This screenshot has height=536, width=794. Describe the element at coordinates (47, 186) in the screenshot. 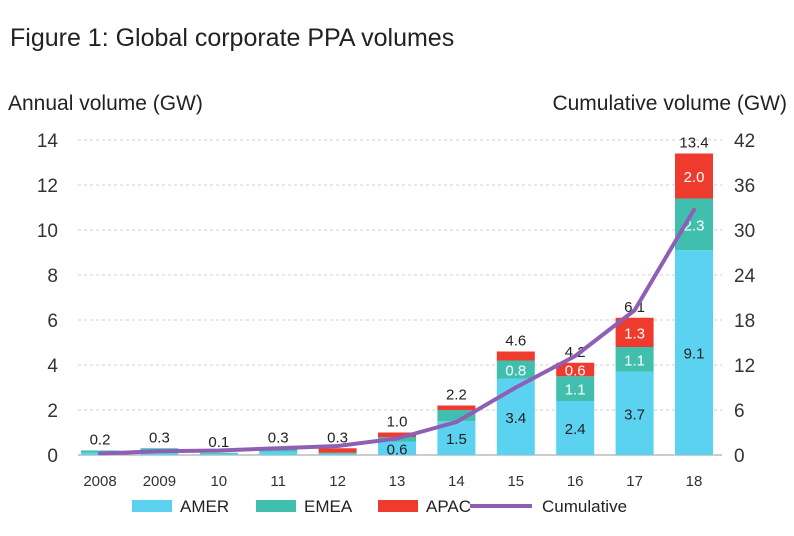

I see `y-tick-label: 12` at that location.